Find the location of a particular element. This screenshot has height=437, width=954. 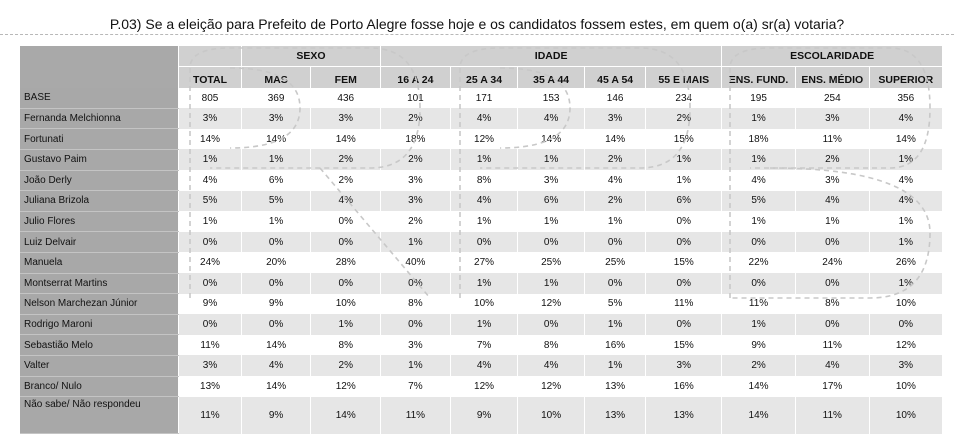

column-header-45-54: 45 A 54 is located at coordinates (614, 77).